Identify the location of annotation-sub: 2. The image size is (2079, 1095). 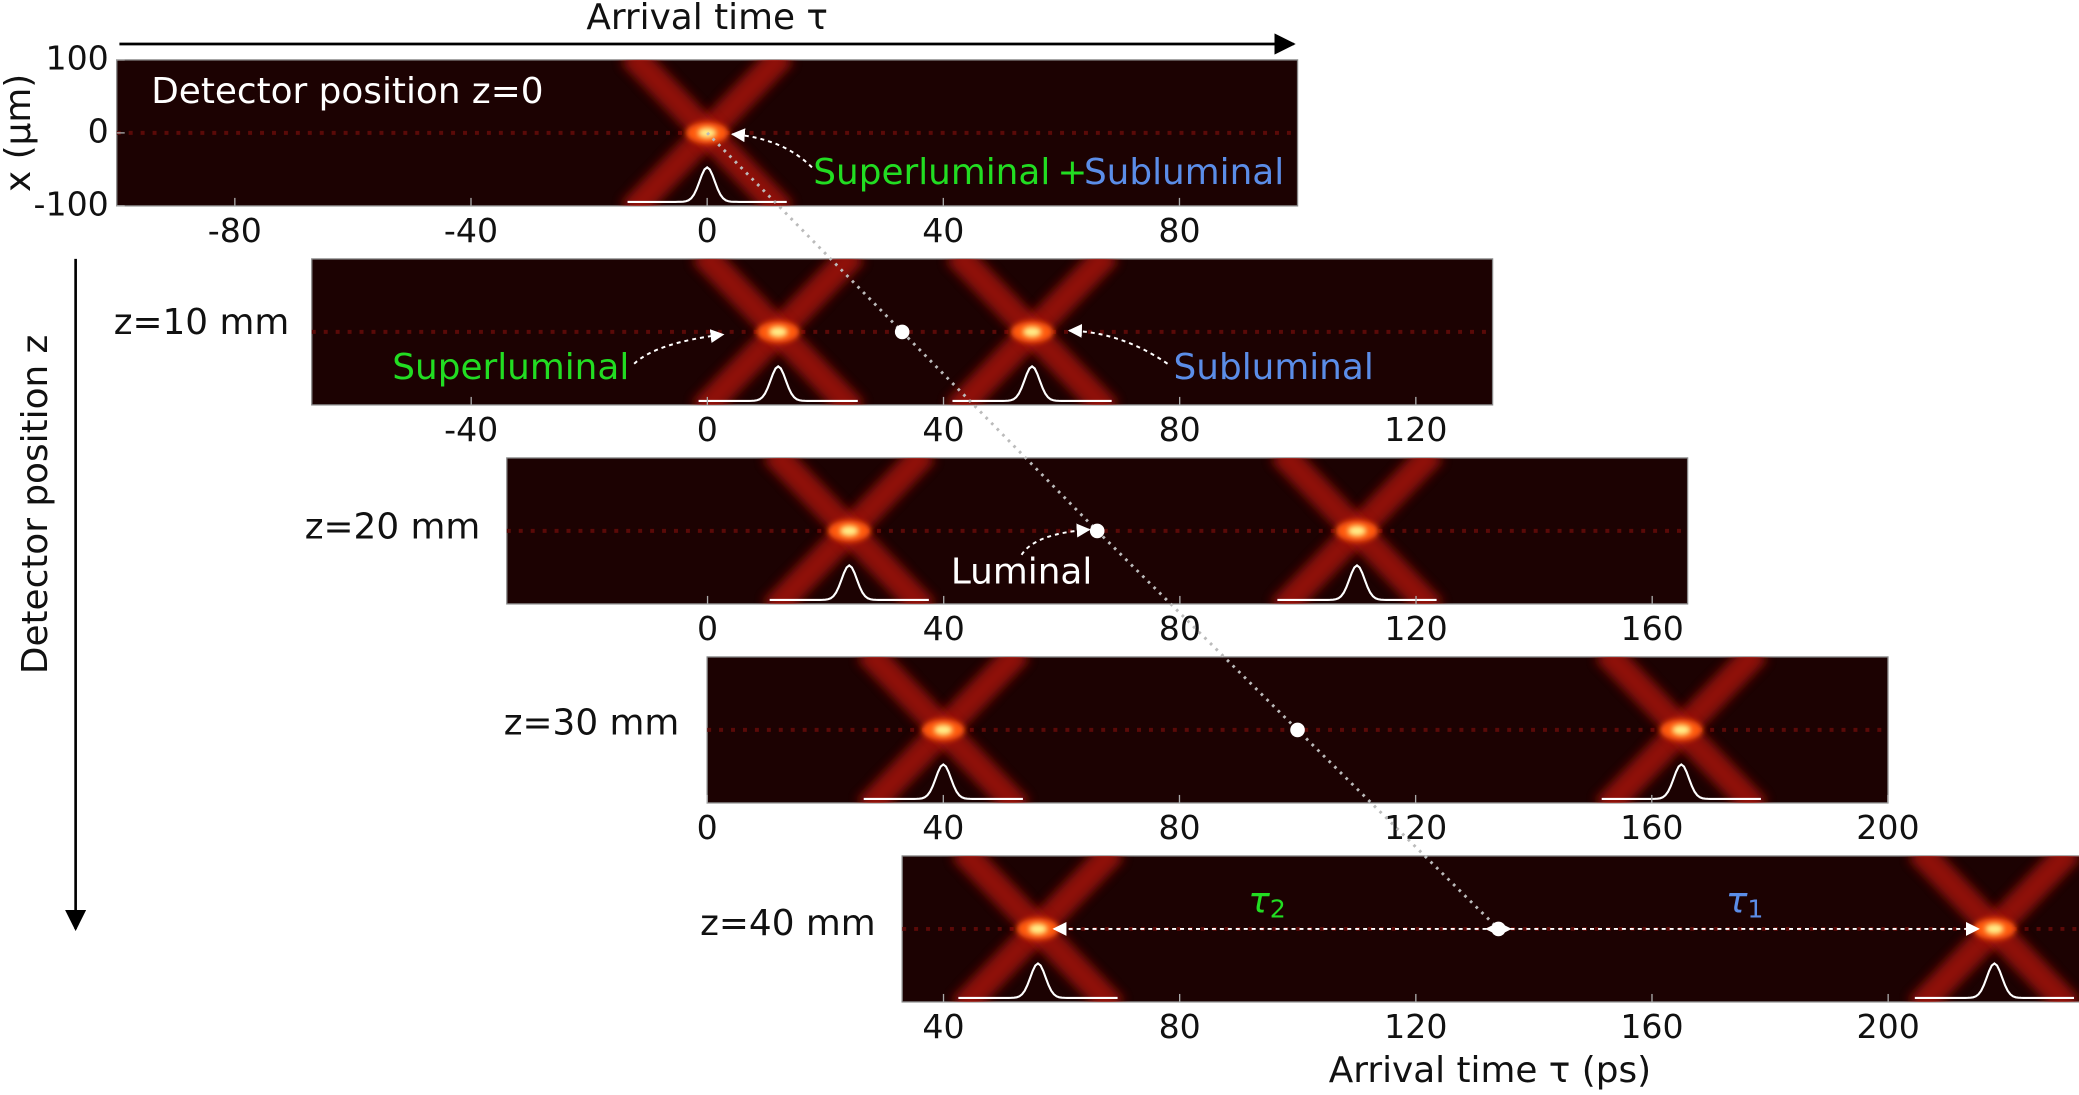
(1278, 908).